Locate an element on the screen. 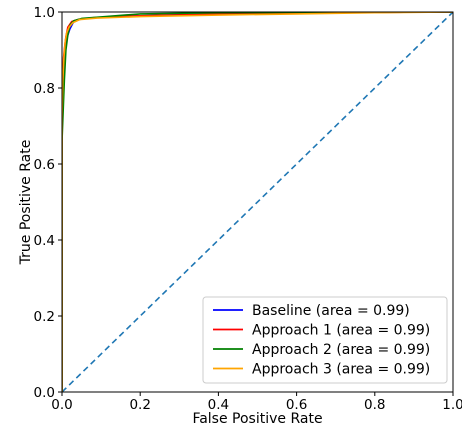 The height and width of the screenshot is (426, 462). y-tick-label: 0.2 is located at coordinates (44, 317).